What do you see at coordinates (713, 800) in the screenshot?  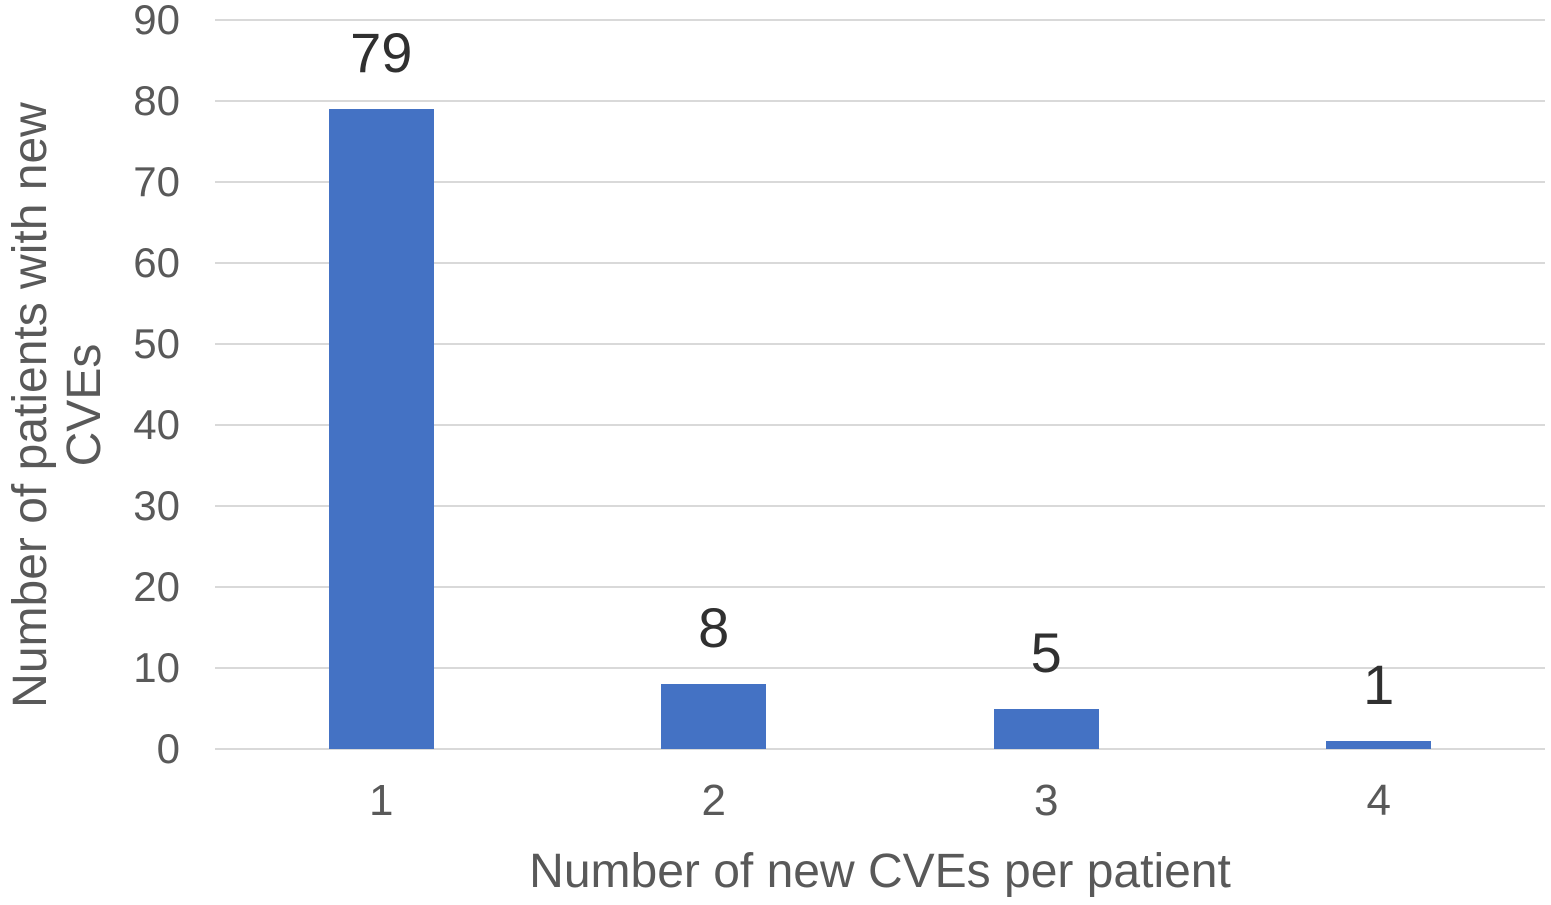 I see `x-tick-label: 2` at bounding box center [713, 800].